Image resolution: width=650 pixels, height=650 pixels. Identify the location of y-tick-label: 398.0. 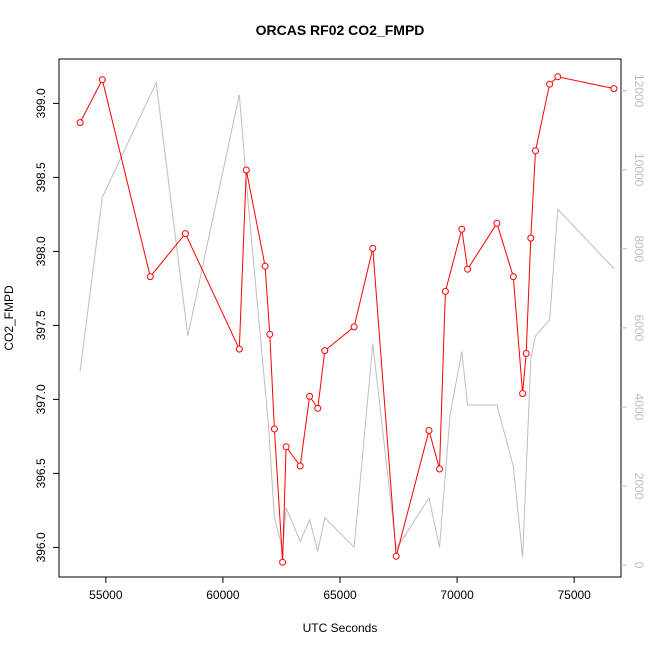
(41, 251).